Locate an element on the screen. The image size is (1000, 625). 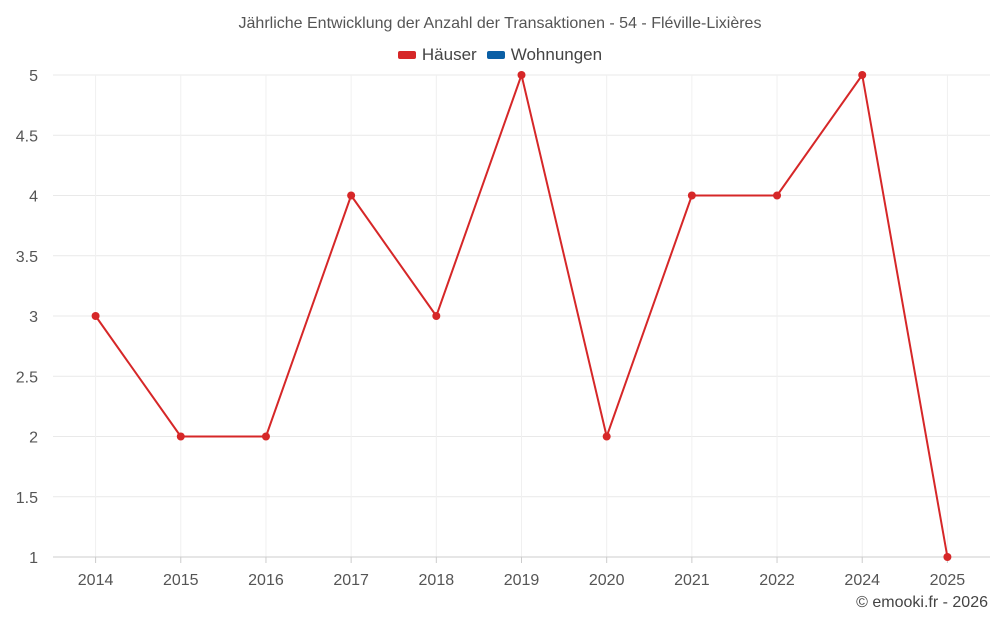
legend: Häuser Wohnungen is located at coordinates (500, 55).